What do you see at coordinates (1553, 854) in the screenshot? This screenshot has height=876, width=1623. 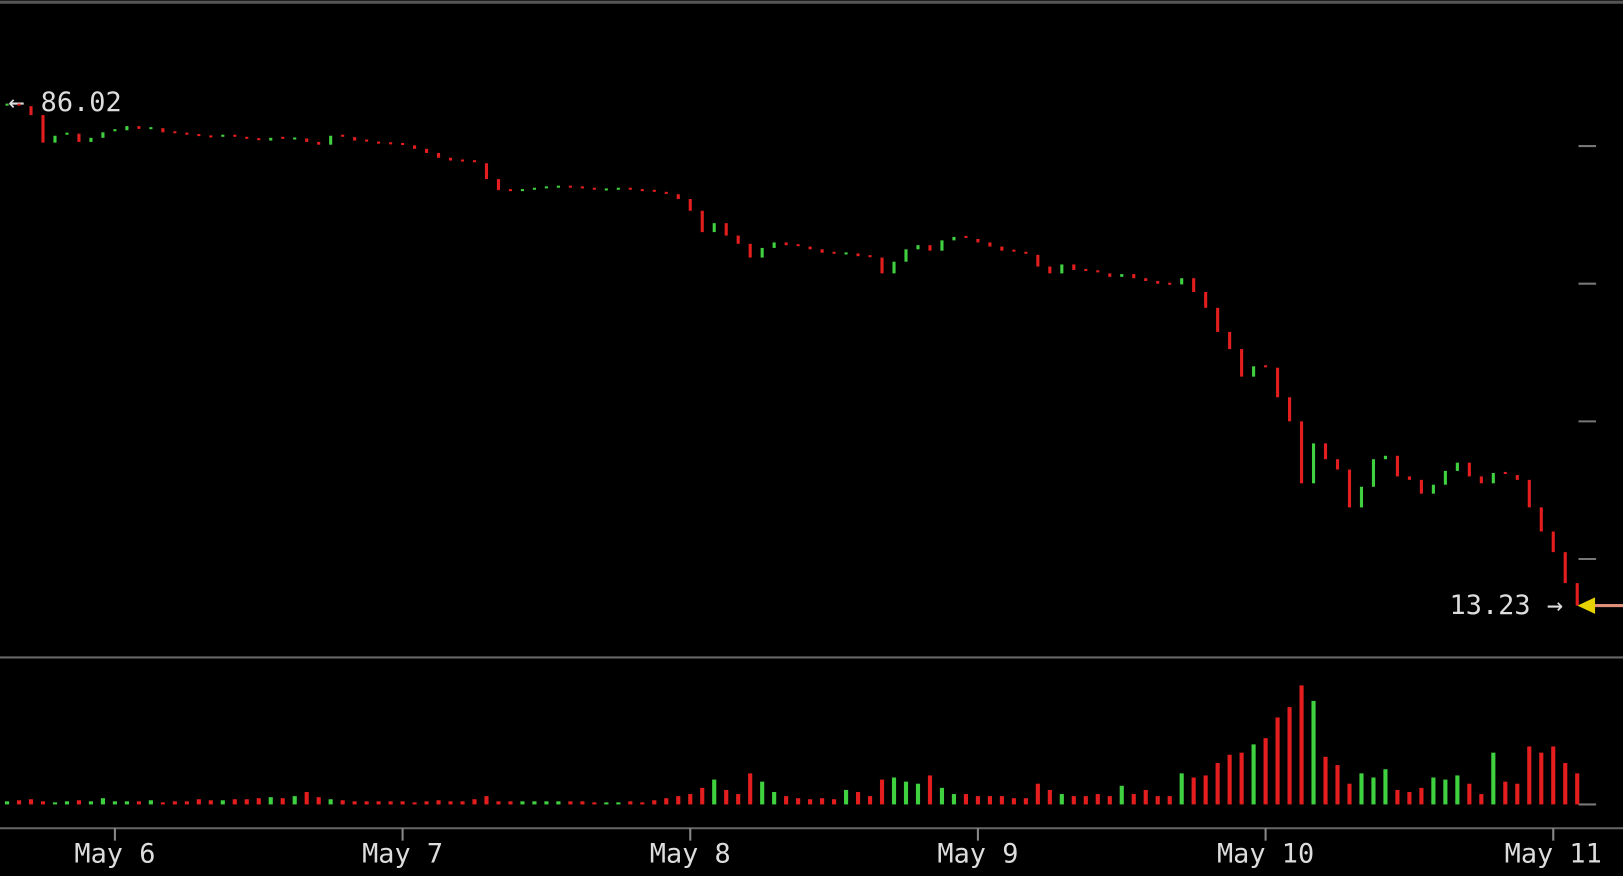 I see `x-tick-label: May 11` at bounding box center [1553, 854].